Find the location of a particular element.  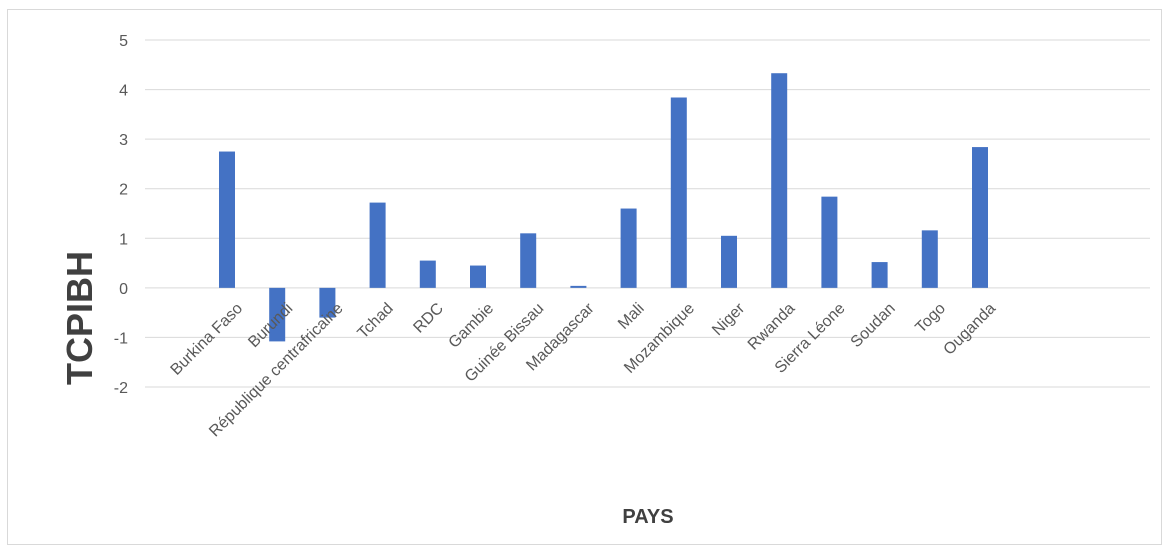

x-category-label: Burkina Faso is located at coordinates (207, 339).